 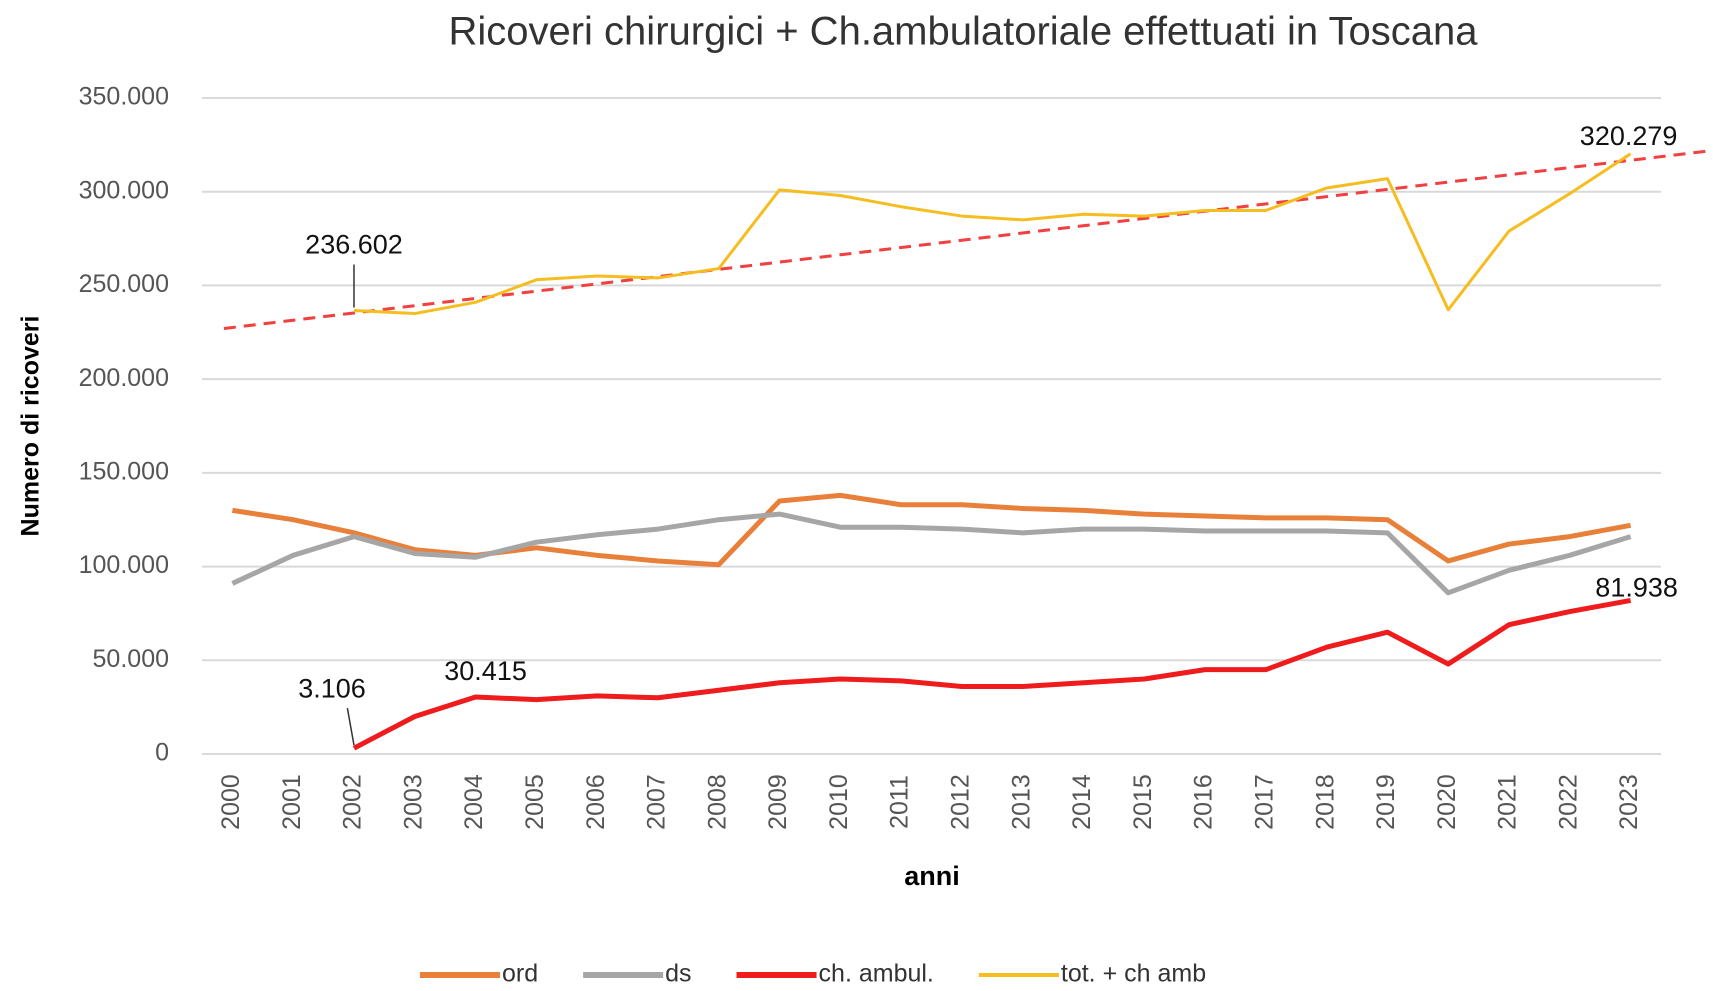 What do you see at coordinates (1082, 802) in the screenshot?
I see `x-tick-label: 2014` at bounding box center [1082, 802].